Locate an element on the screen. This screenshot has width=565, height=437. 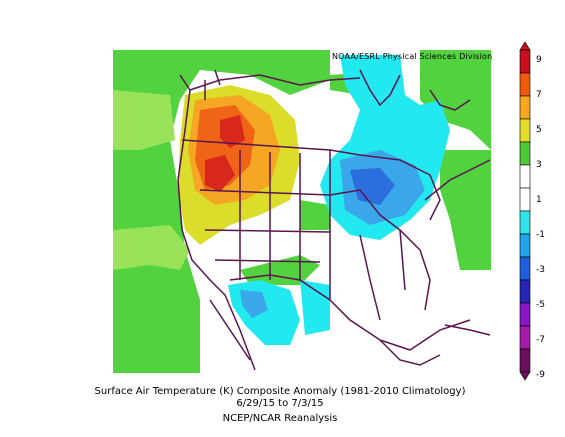
colorbar-tick-label: 7 is located at coordinates (539, 95).